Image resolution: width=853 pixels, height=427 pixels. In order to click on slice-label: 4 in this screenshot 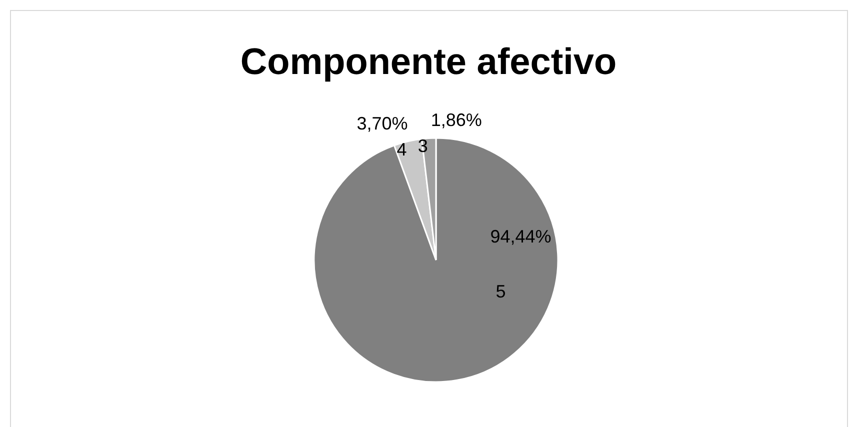, I will do `click(401, 149)`.